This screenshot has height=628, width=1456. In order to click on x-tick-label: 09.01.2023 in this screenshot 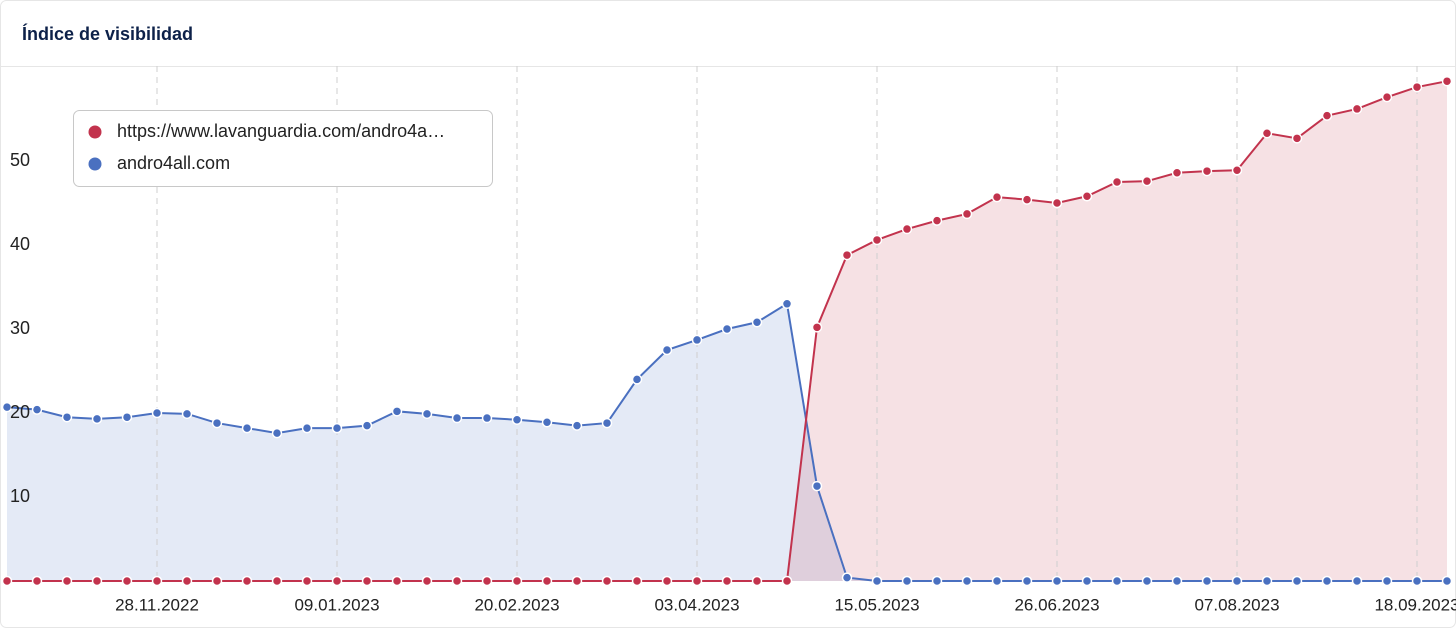, I will do `click(336, 604)`.